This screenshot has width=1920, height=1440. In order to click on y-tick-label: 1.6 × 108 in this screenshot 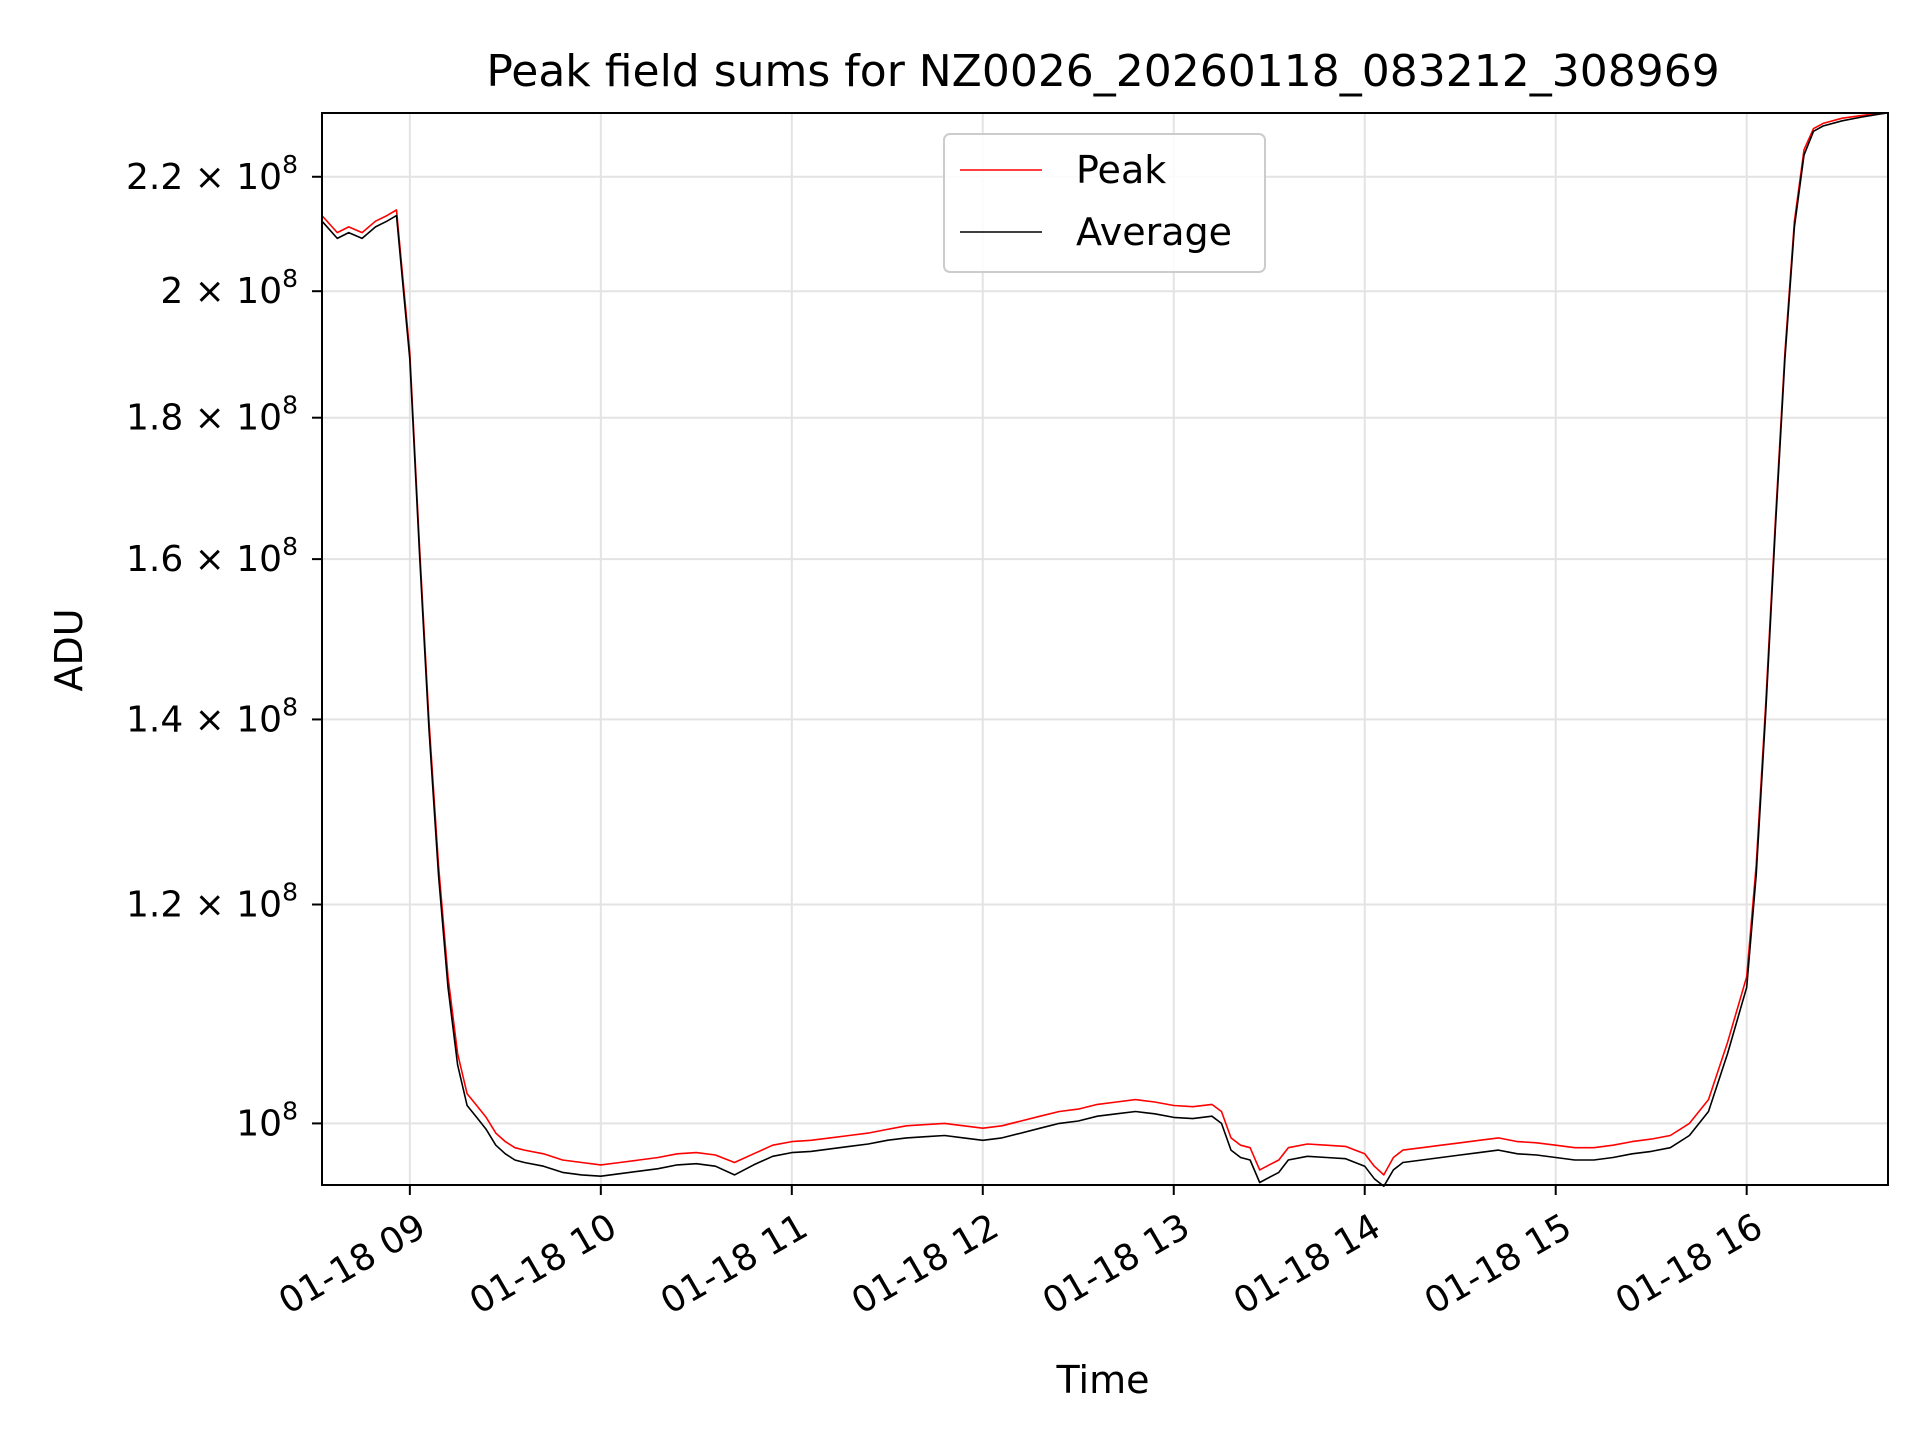, I will do `click(212, 556)`.